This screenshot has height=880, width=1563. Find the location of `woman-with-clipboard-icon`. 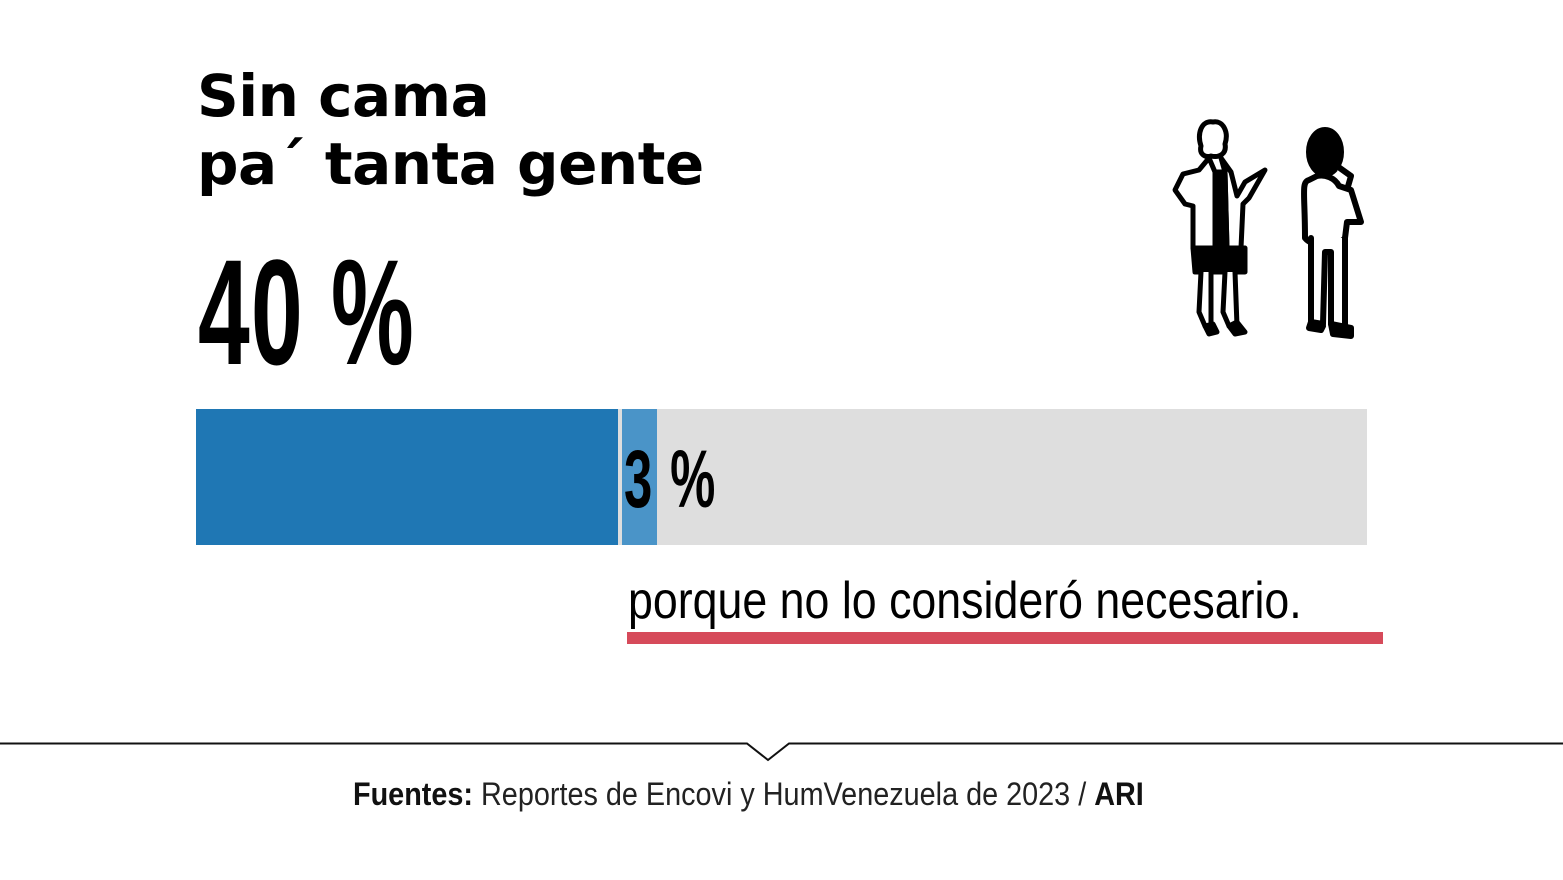

woman-with-clipboard-icon is located at coordinates (1220, 228).